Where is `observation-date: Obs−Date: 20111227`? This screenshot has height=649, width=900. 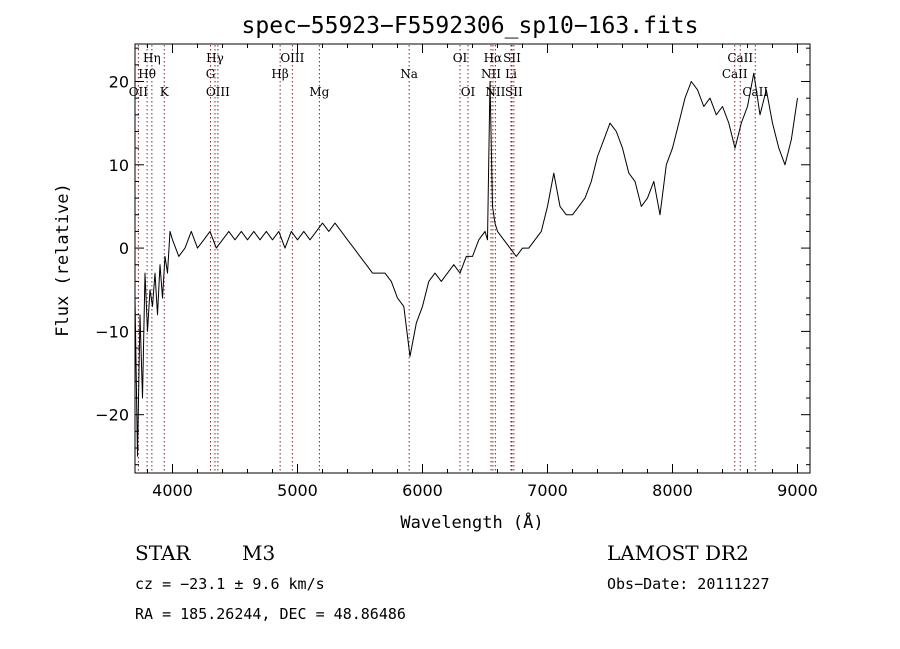 observation-date: Obs−Date: 20111227 is located at coordinates (688, 584).